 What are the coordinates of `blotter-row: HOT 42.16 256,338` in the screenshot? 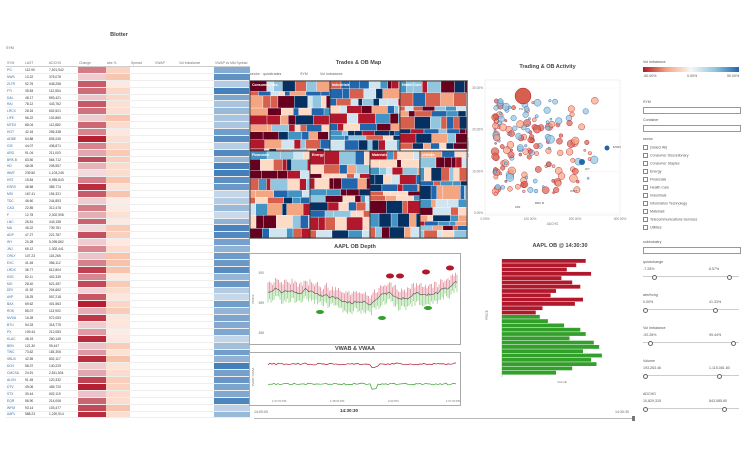 It's located at (128, 132).